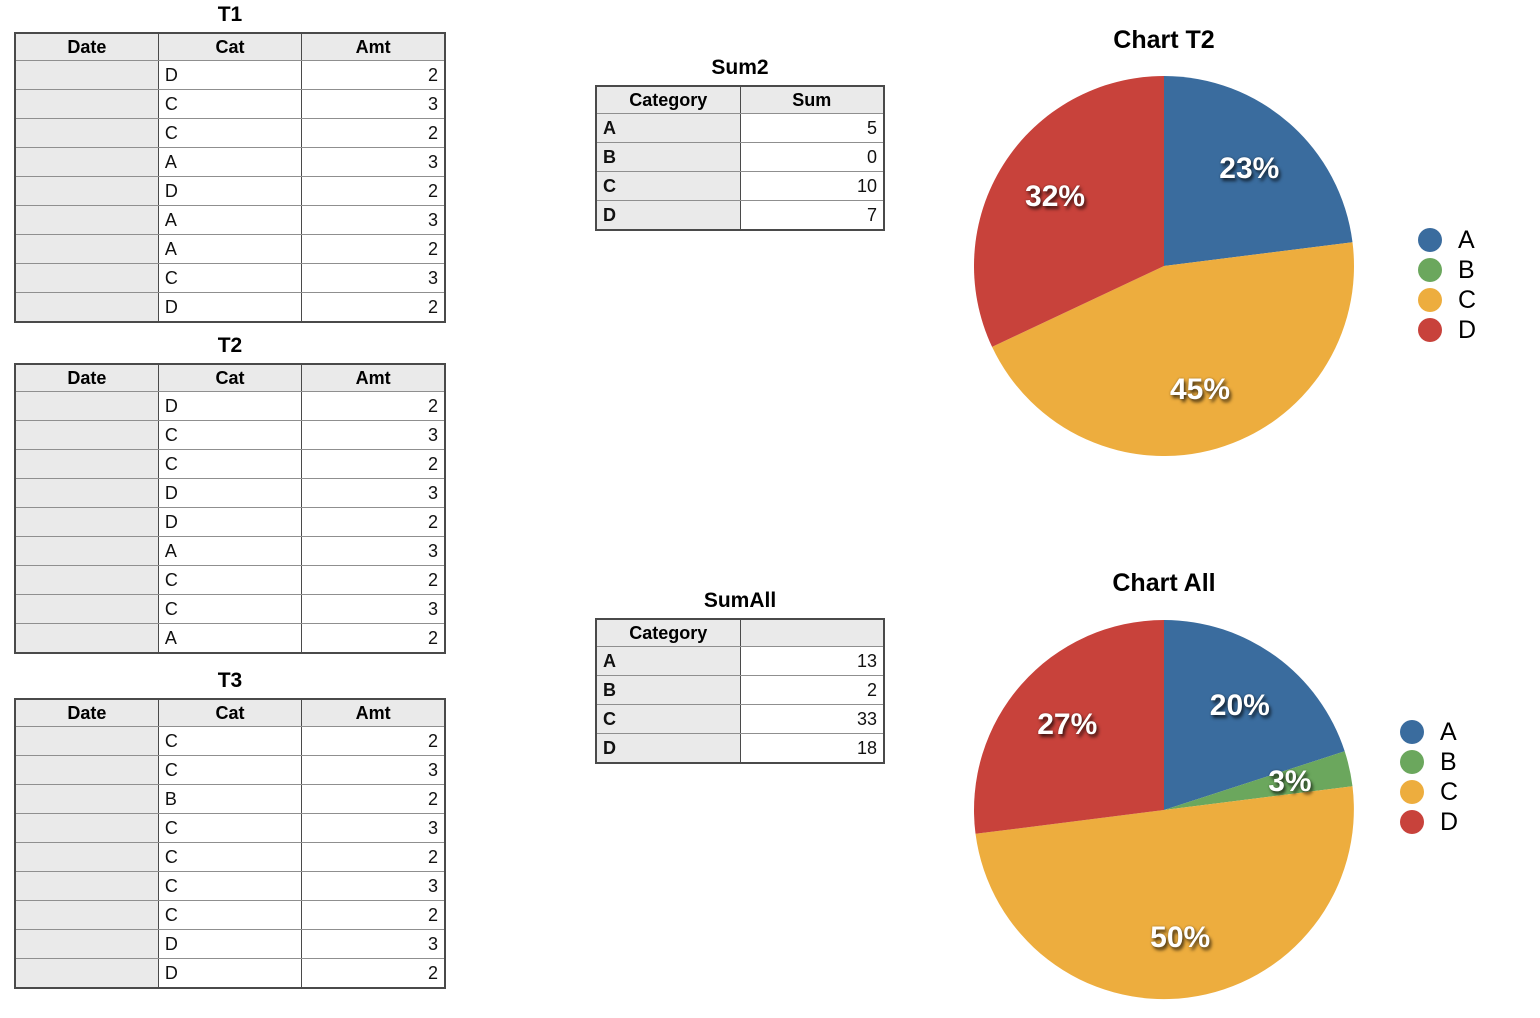  I want to click on pie-chart-all: 20% 3% 50% 27%, so click(1164, 810).